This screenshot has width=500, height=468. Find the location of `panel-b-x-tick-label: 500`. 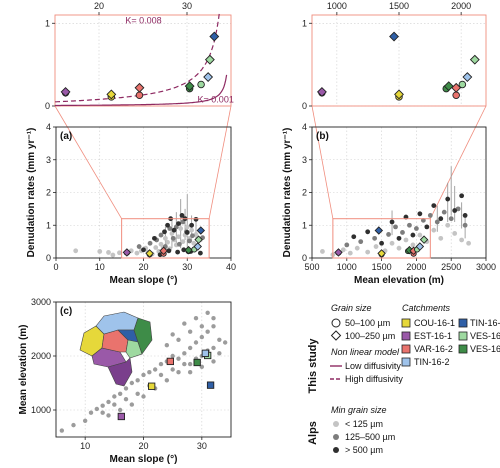

panel-b-x-tick-label: 500 is located at coordinates (311, 267).